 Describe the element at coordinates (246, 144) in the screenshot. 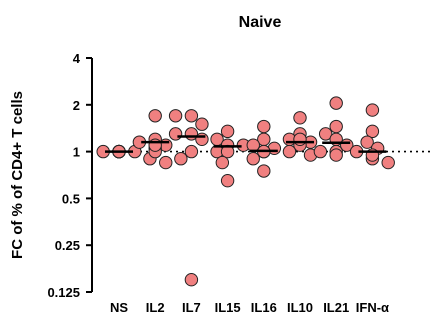

I see `median-lines` at that location.